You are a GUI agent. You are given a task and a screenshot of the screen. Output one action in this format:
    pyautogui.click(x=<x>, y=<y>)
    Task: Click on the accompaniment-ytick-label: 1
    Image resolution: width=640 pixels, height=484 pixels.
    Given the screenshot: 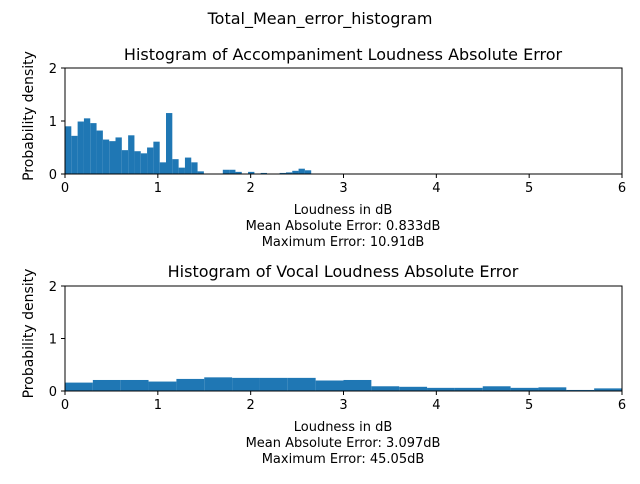 What is the action you would take?
    pyautogui.click(x=53, y=122)
    